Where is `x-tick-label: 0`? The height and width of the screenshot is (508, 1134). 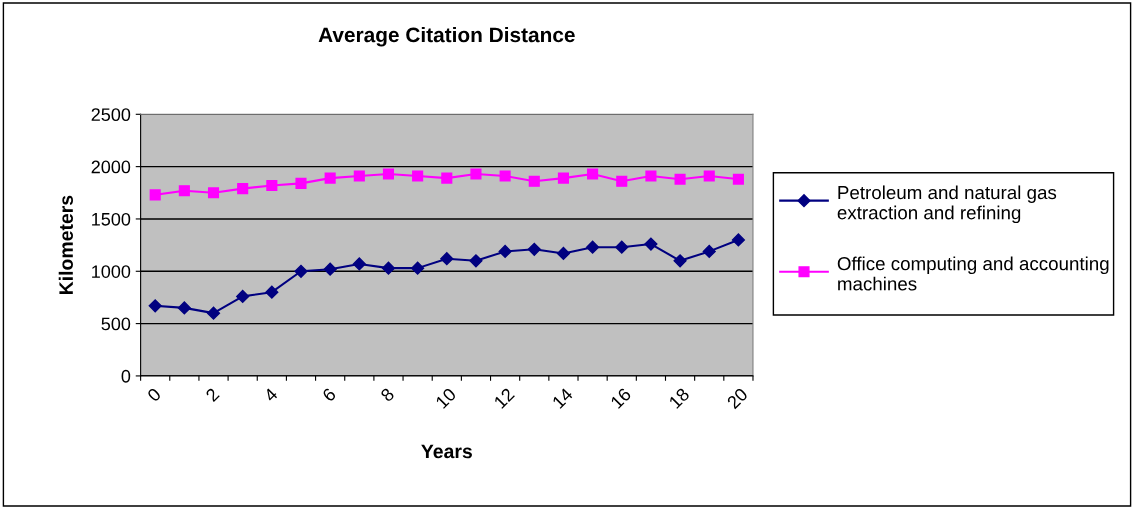 x-tick-label: 0 is located at coordinates (154, 395).